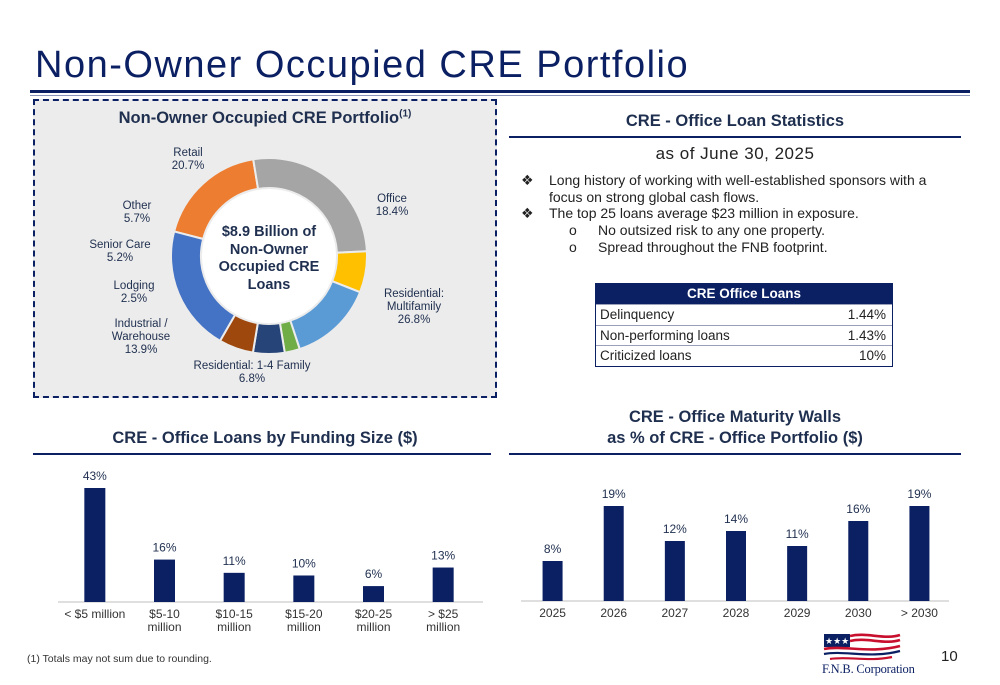  I want to click on stats-title: CRE - Office Loan Statistics, so click(735, 121).